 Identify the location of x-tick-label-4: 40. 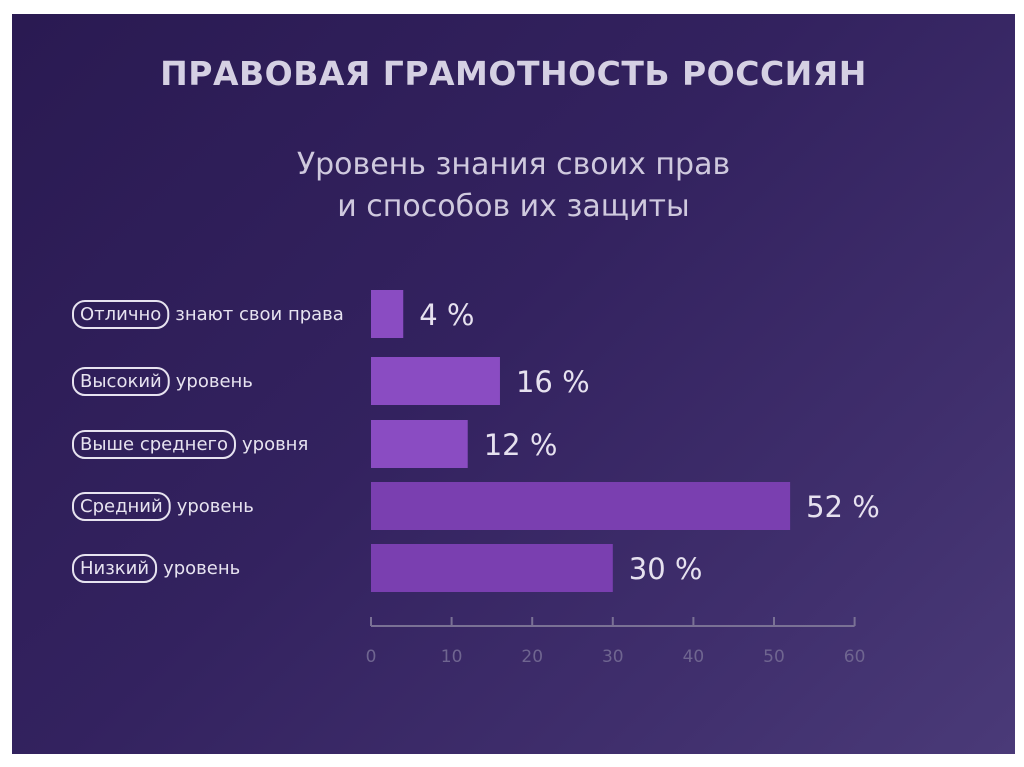
(694, 657).